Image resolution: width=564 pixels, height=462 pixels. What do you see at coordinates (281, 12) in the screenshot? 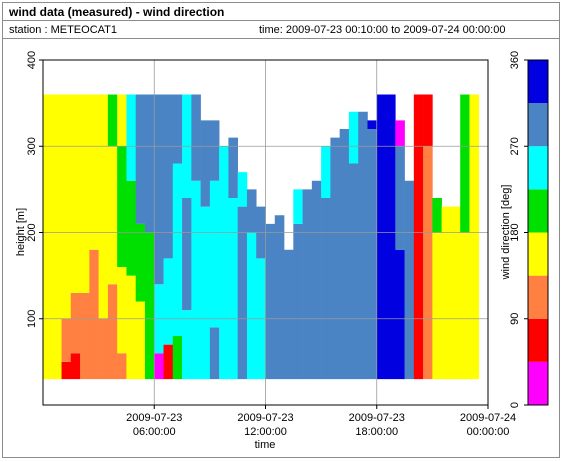
I see `title-bar: wind data (measured) - wind direction` at bounding box center [281, 12].